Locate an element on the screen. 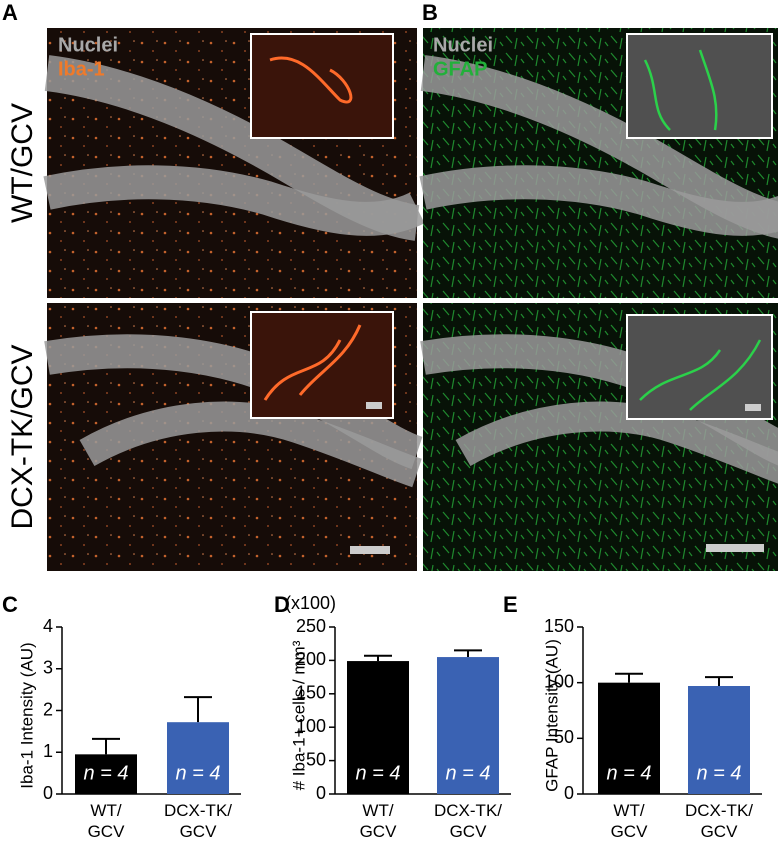 This screenshot has height=853, width=778. panel-label: D is located at coordinates (282, 604).